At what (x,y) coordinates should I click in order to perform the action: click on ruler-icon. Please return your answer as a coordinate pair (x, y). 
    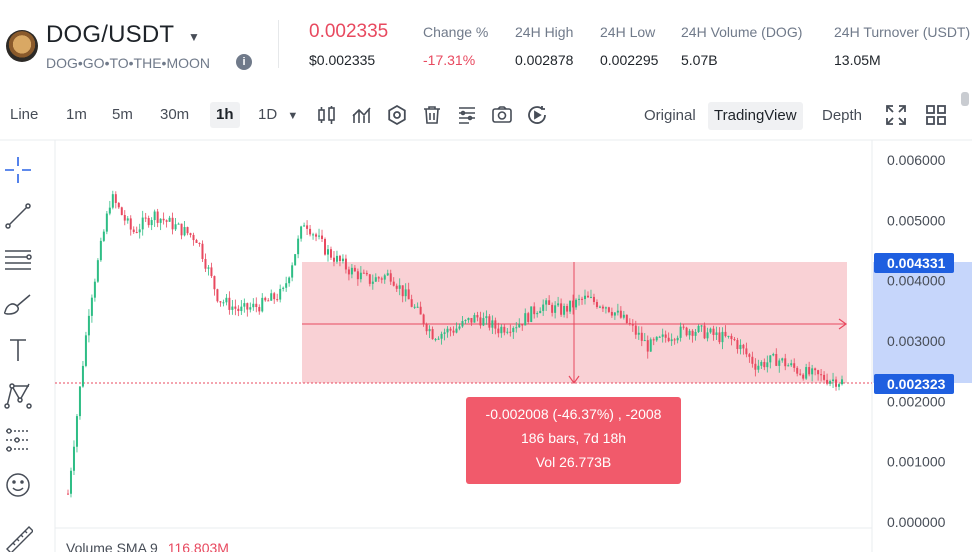
    Looking at the image, I should click on (18, 537).